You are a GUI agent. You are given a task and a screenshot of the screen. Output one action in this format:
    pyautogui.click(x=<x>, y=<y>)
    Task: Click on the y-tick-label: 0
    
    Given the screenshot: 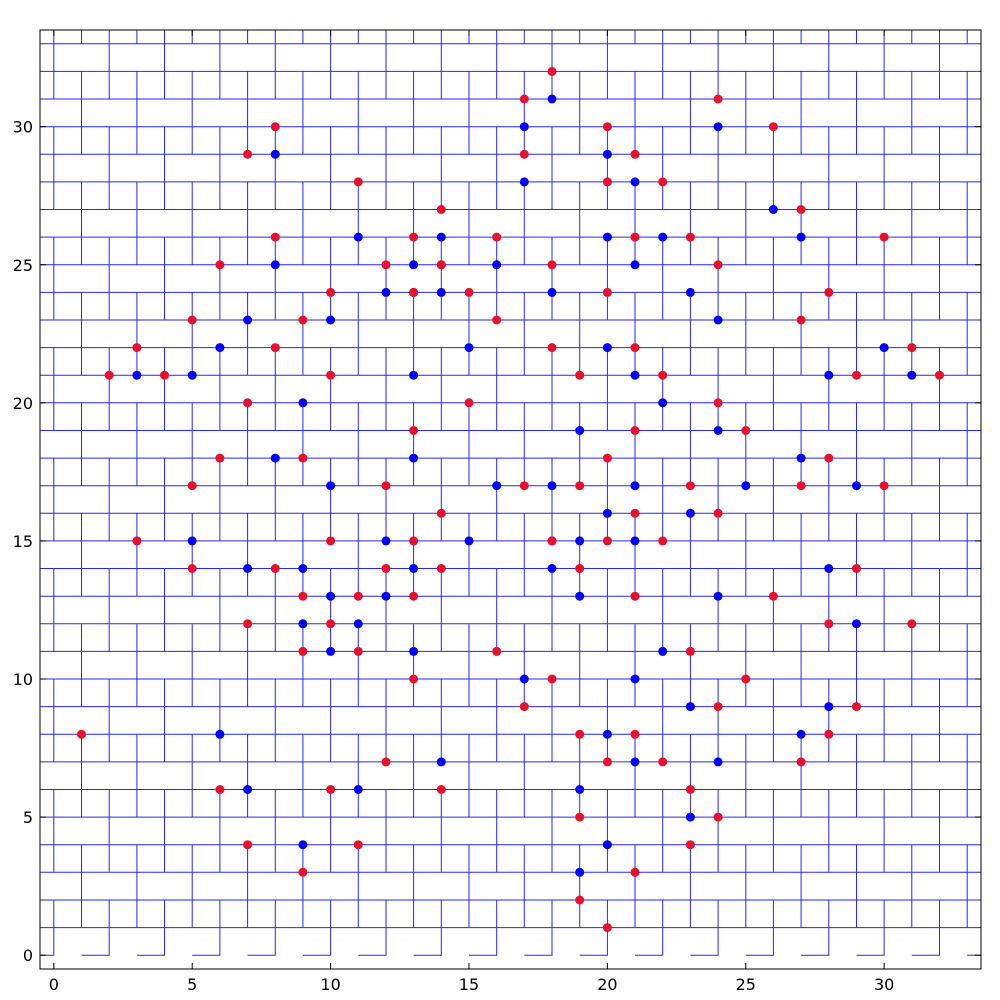 What is the action you would take?
    pyautogui.click(x=28, y=955)
    